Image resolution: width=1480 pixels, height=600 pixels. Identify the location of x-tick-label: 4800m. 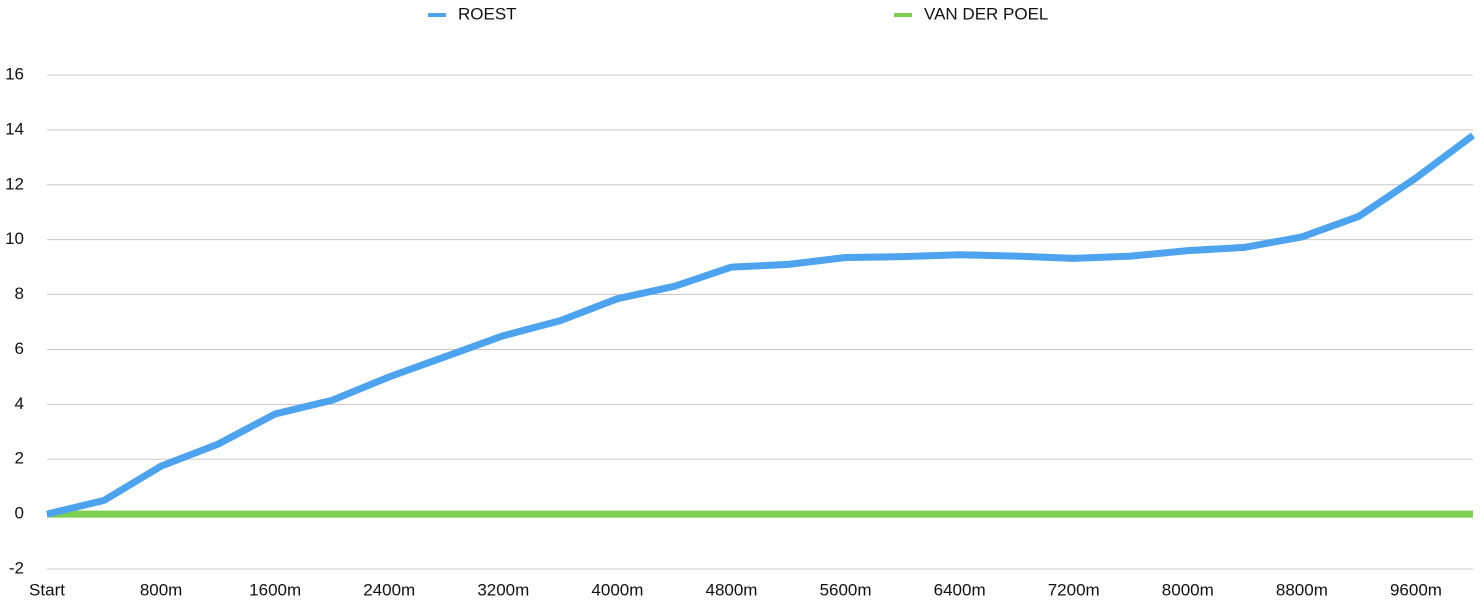
(731, 589).